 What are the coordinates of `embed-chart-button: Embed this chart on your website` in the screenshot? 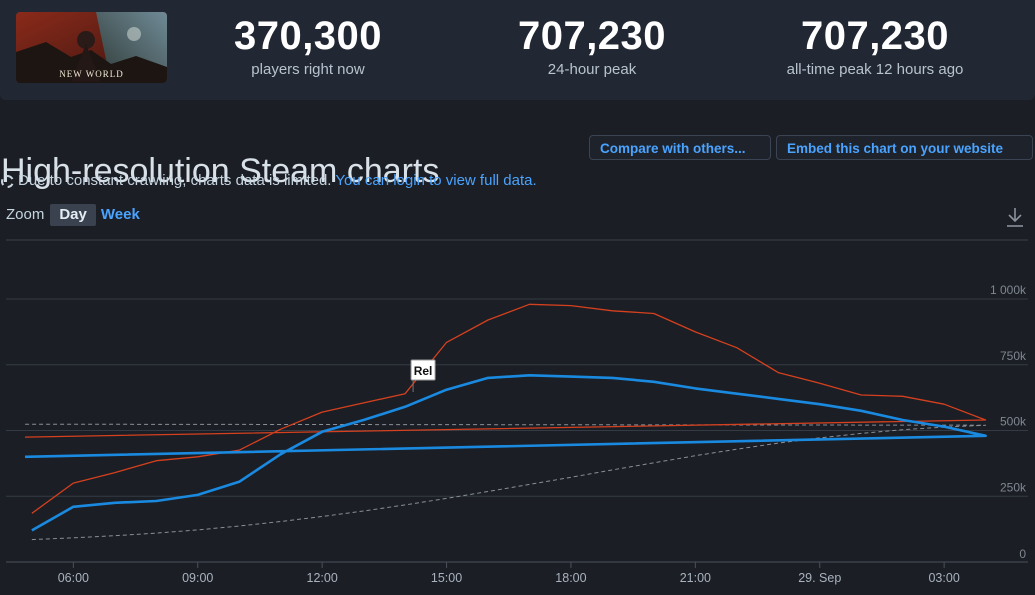 It's located at (904, 147).